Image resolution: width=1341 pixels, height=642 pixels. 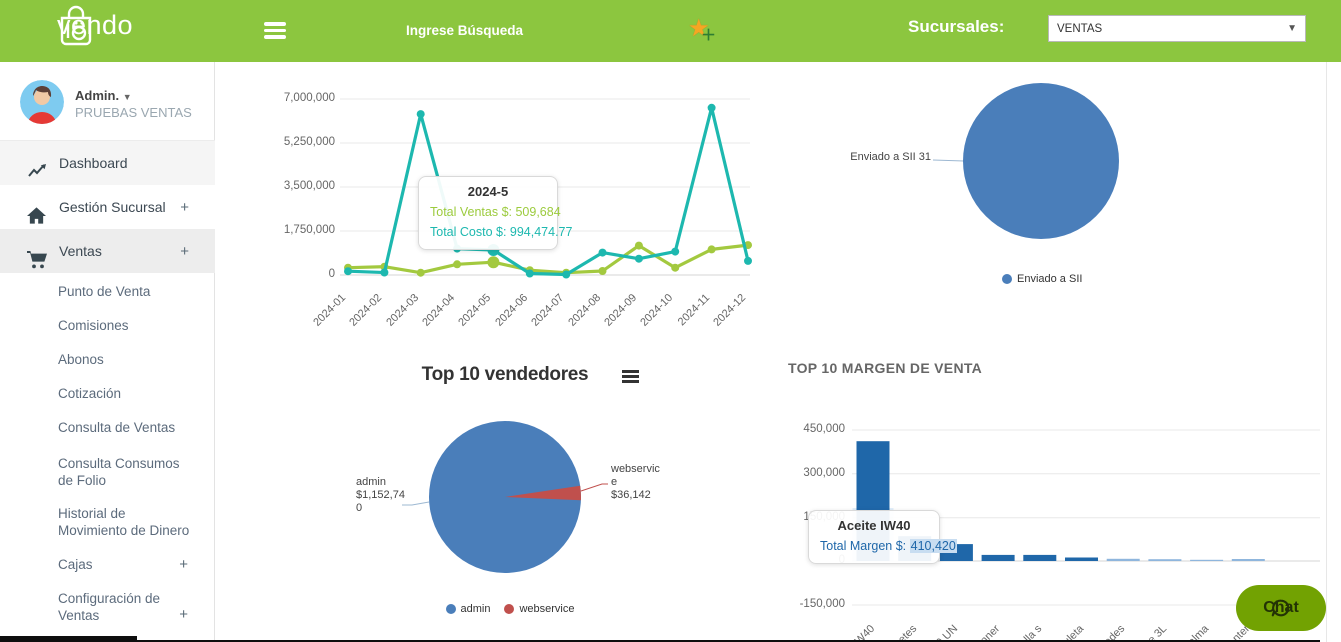 I want to click on ventas-costo-line-chart, so click(x=500, y=192).